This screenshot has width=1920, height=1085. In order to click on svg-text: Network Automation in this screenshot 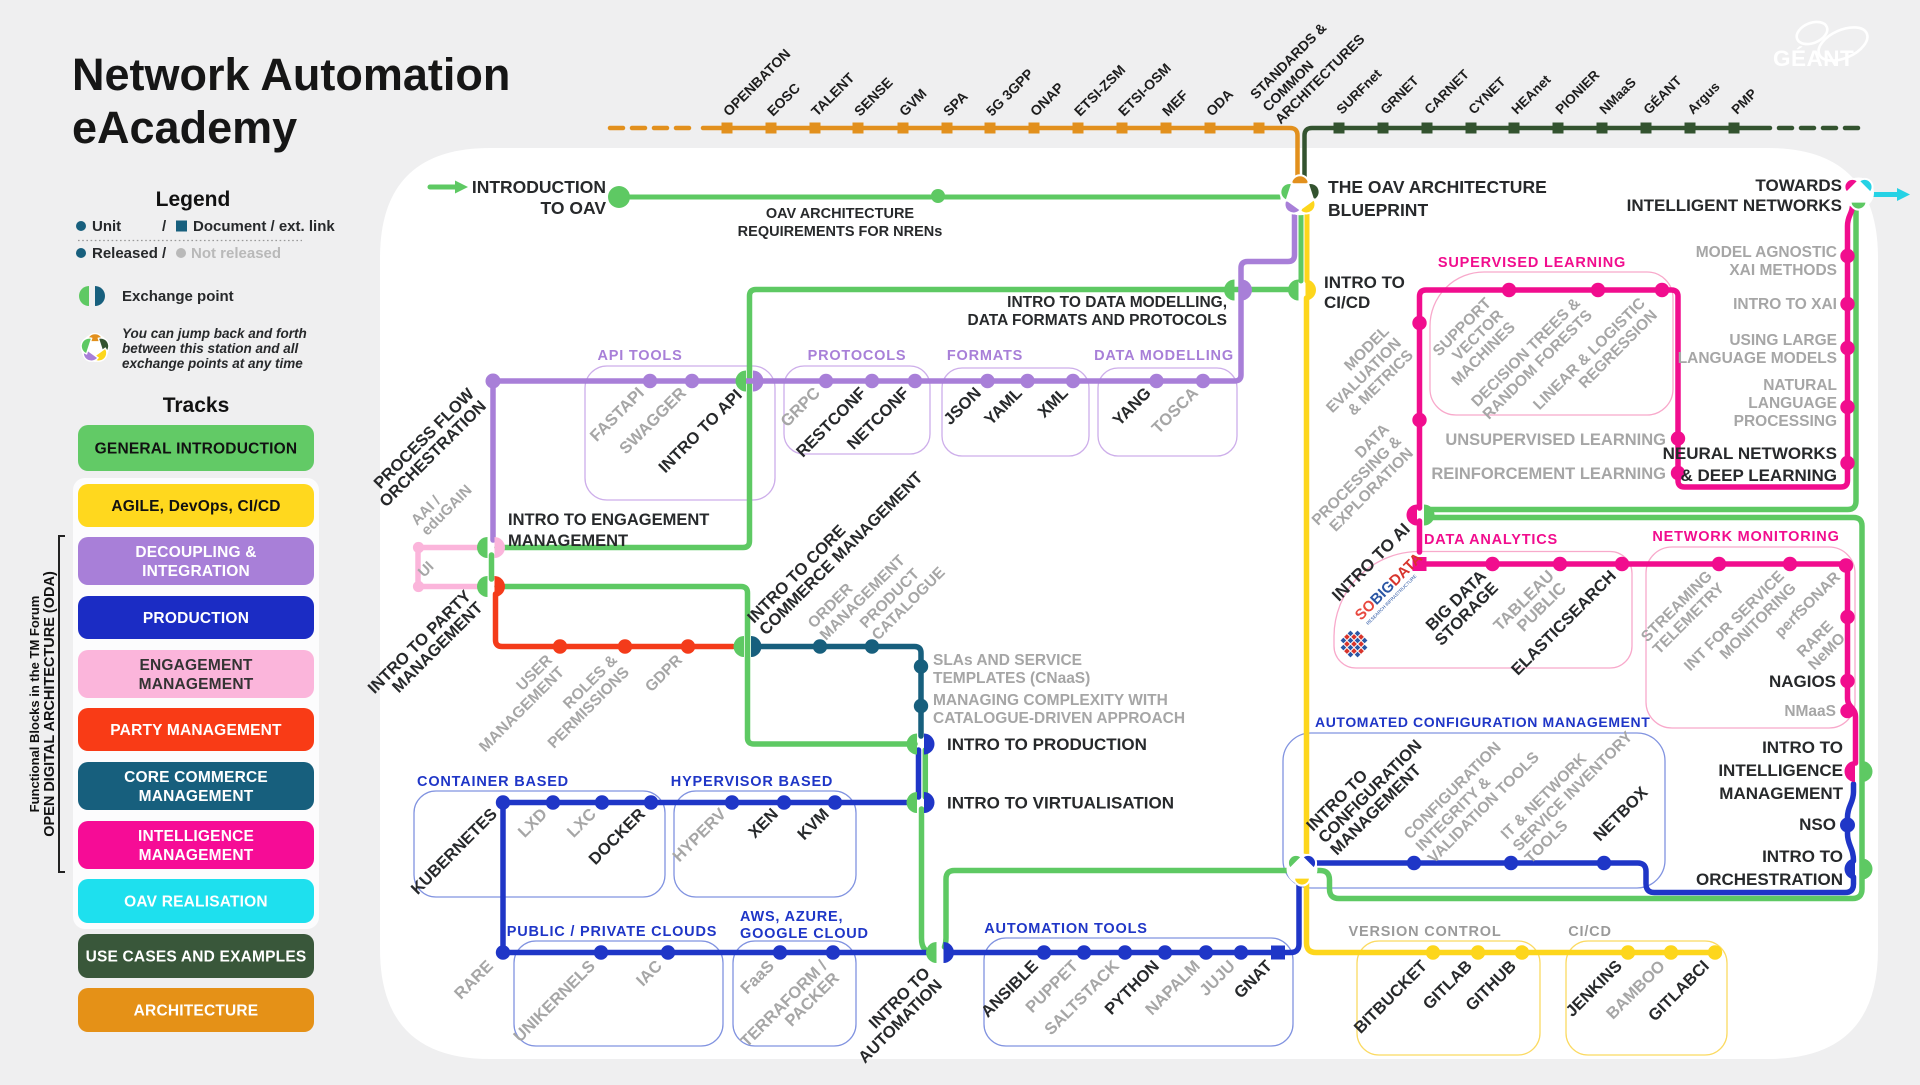, I will do `click(291, 74)`.